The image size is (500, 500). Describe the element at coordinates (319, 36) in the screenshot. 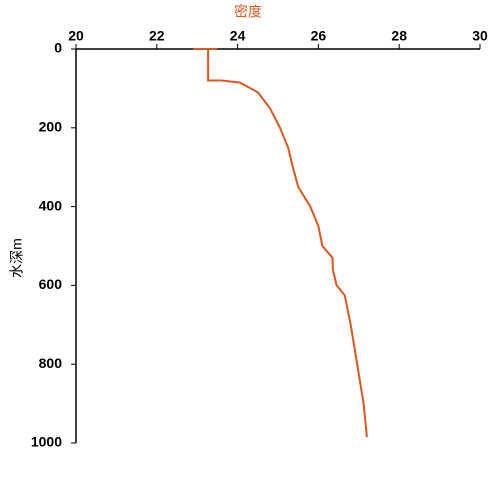

I see `x-tick-label: 26` at that location.